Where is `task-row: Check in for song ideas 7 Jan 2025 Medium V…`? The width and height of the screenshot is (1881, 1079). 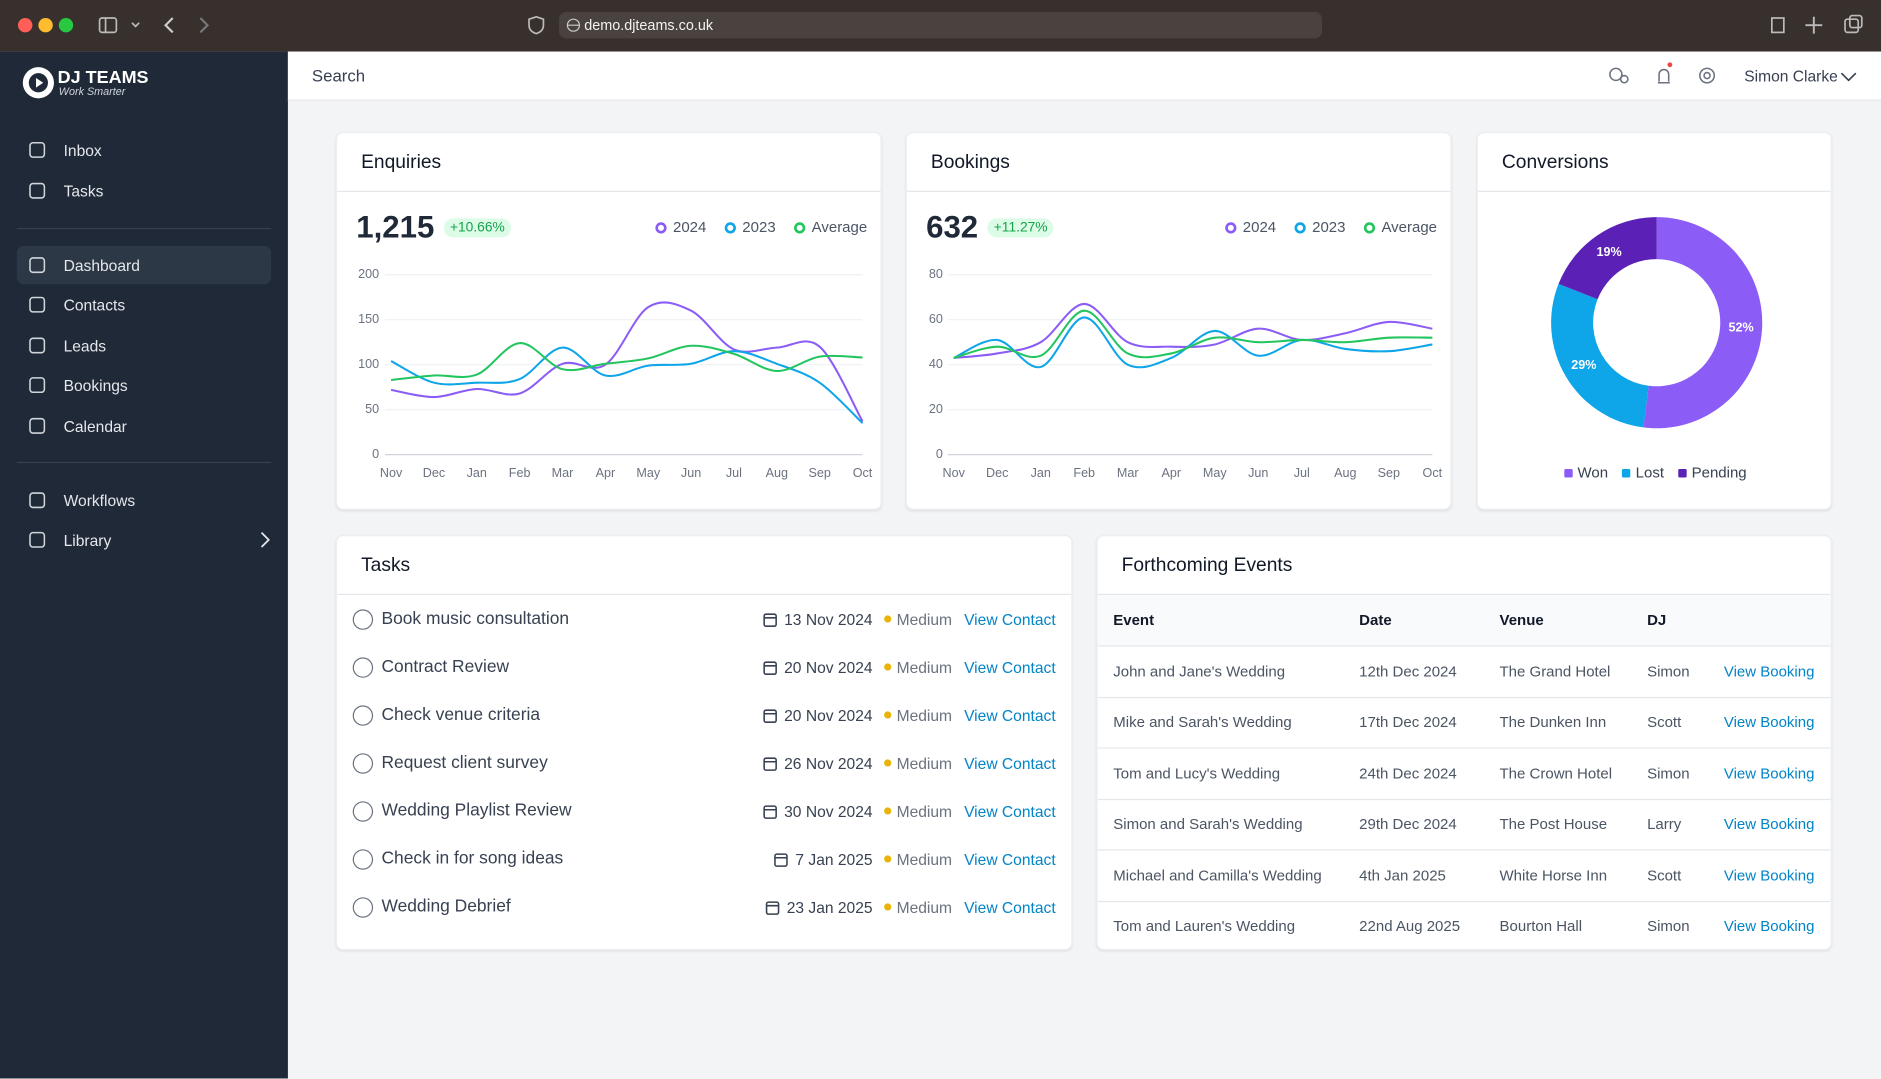
task-row: Check in for song ideas 7 Jan 2025 Medium V… is located at coordinates (704, 859).